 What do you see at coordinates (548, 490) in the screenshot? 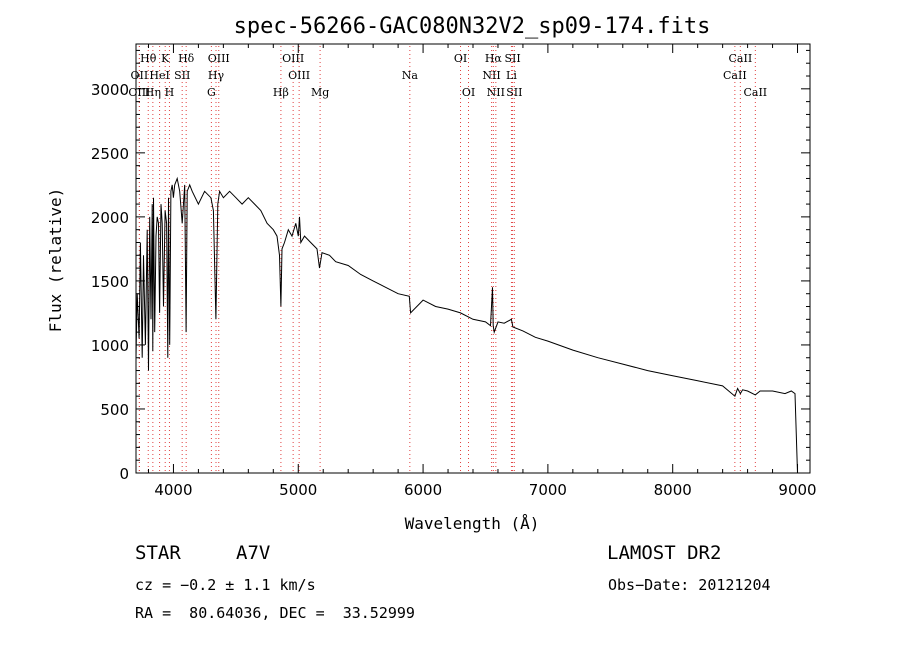
I see `x-tick-label: 7000` at bounding box center [548, 490].